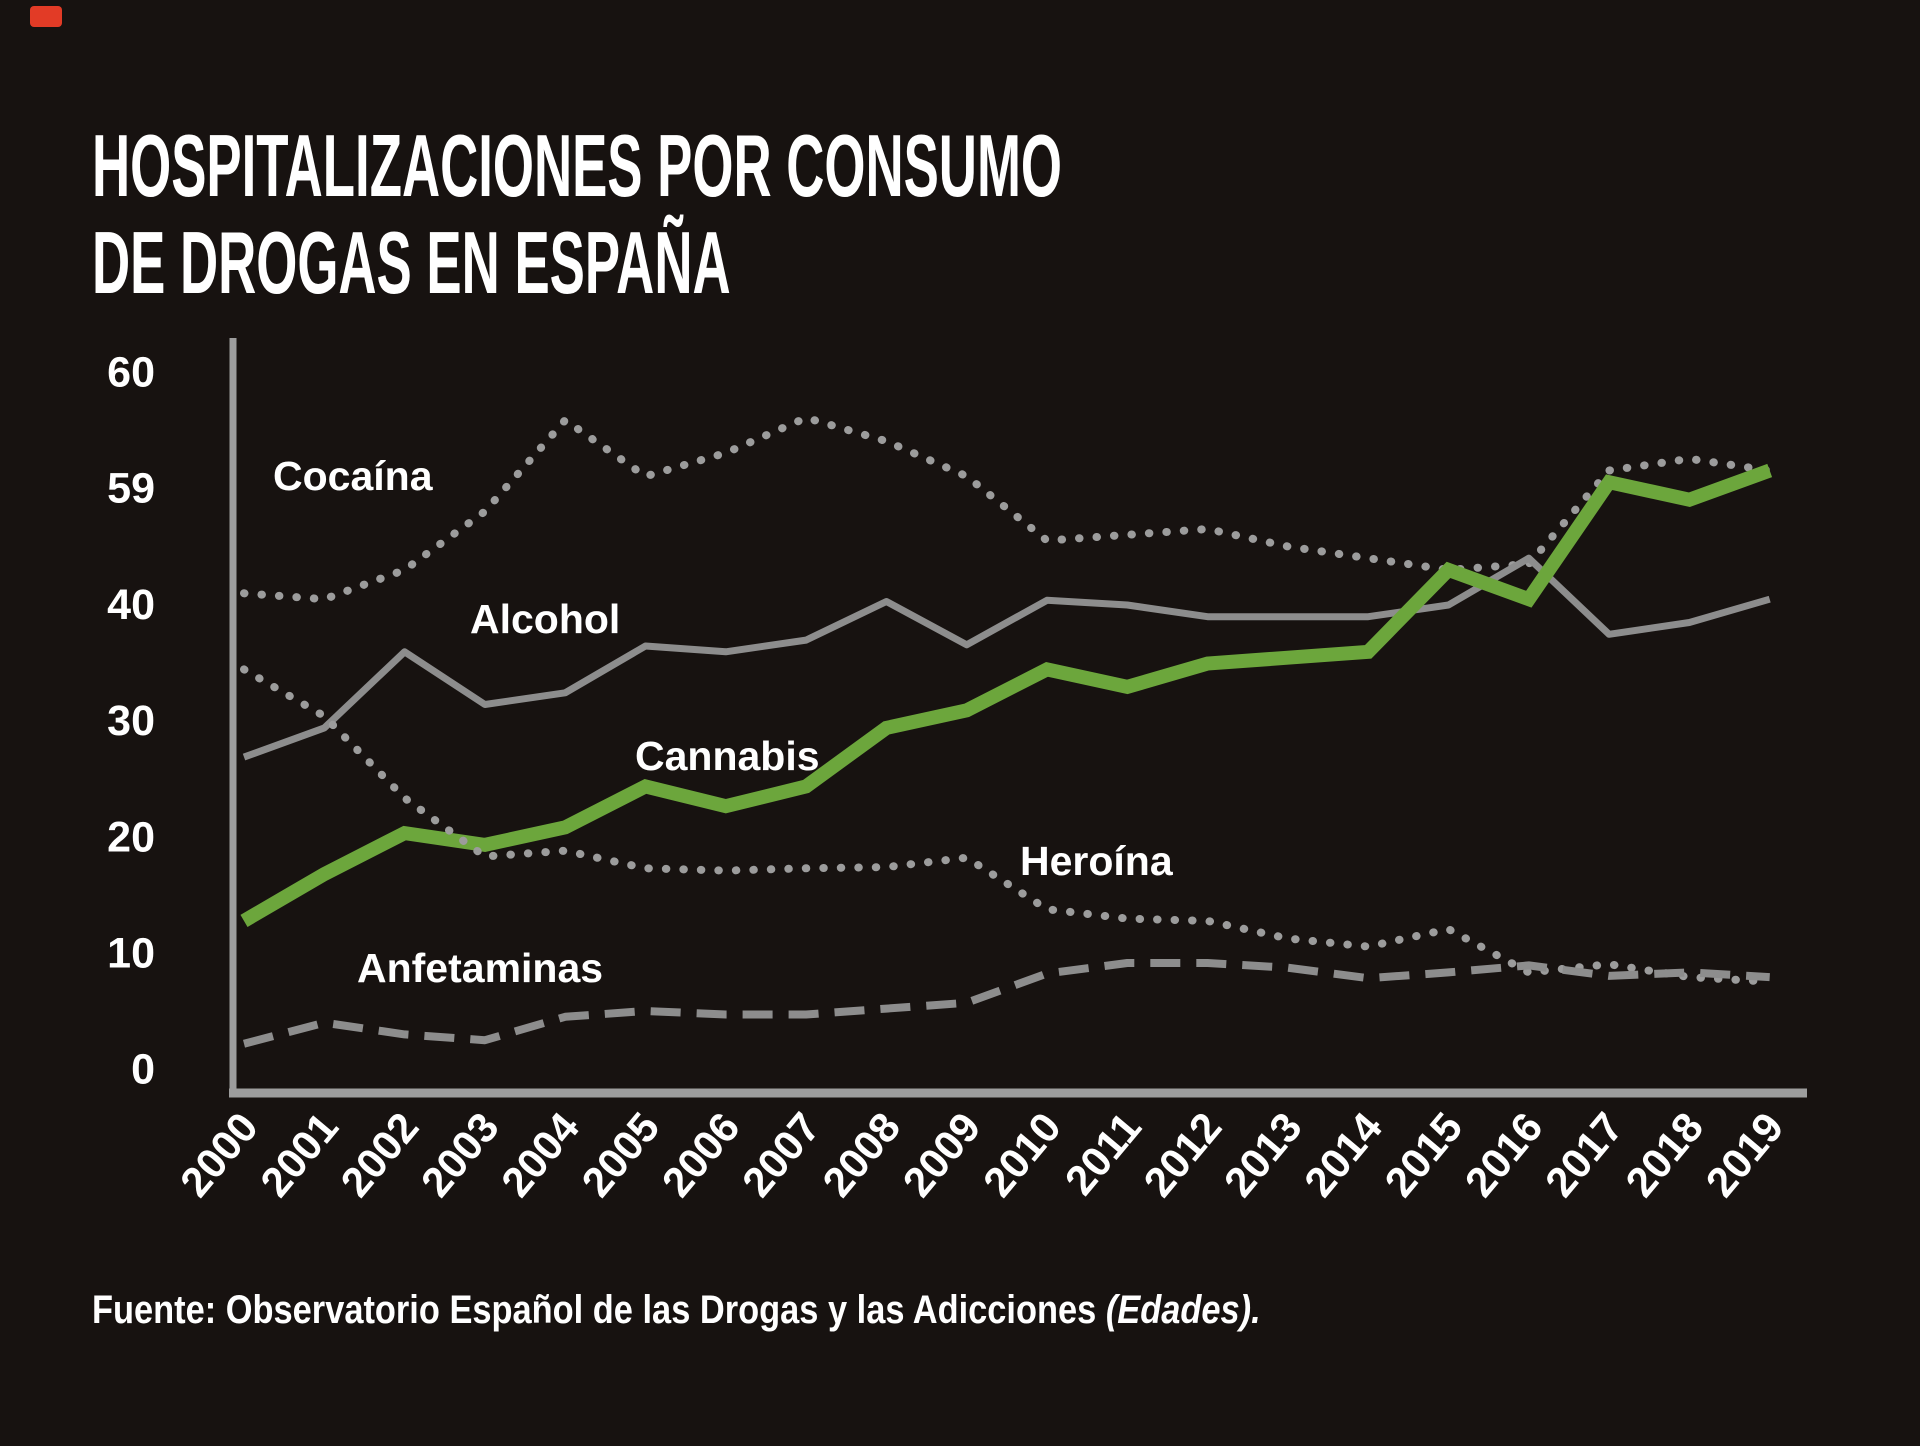  What do you see at coordinates (131, 837) in the screenshot?
I see `y-tick-label-20: 20` at bounding box center [131, 837].